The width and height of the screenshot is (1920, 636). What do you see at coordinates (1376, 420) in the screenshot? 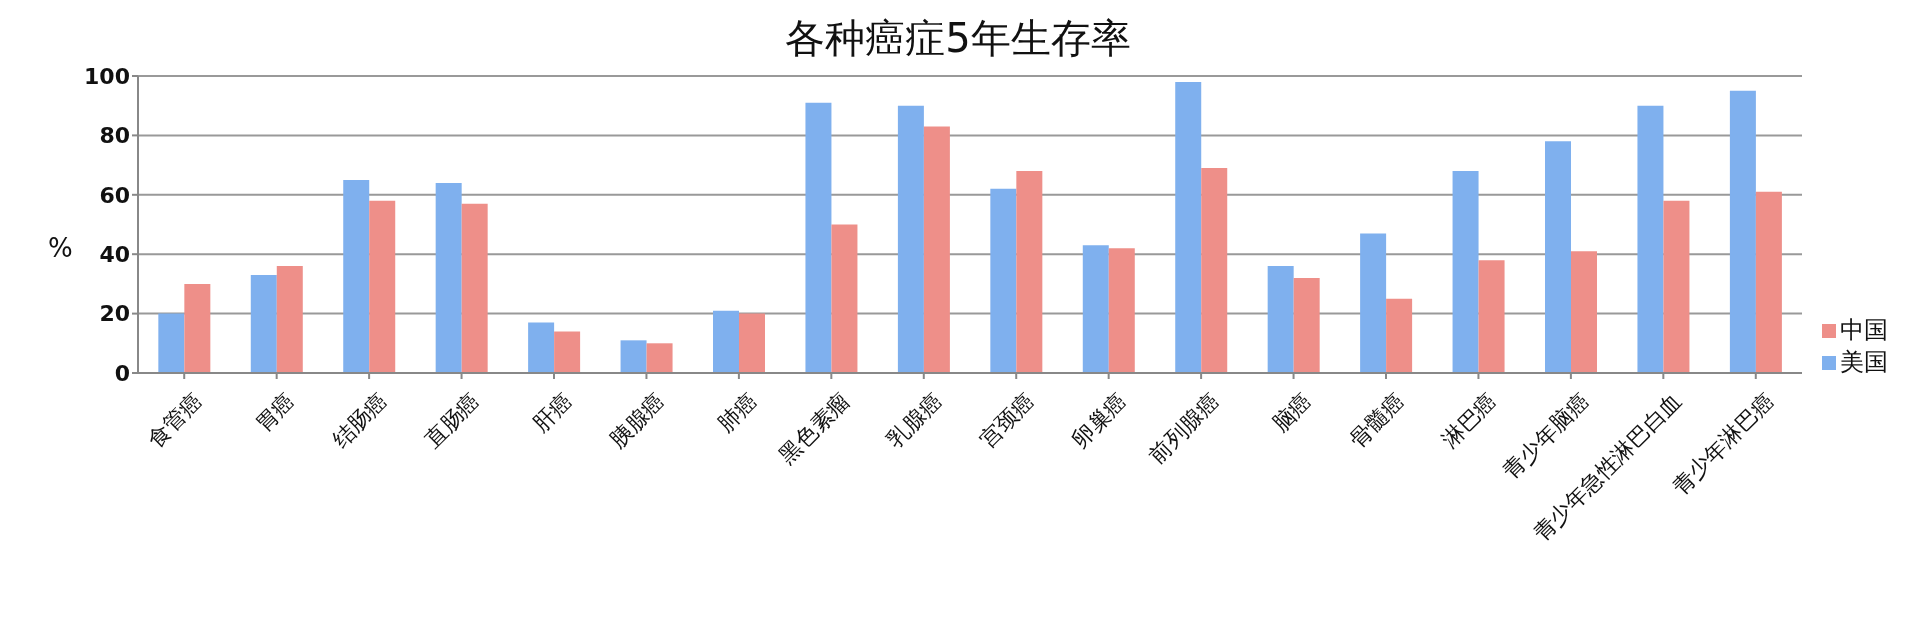
I see `x-tick-label: 骨髓癌` at bounding box center [1376, 420].